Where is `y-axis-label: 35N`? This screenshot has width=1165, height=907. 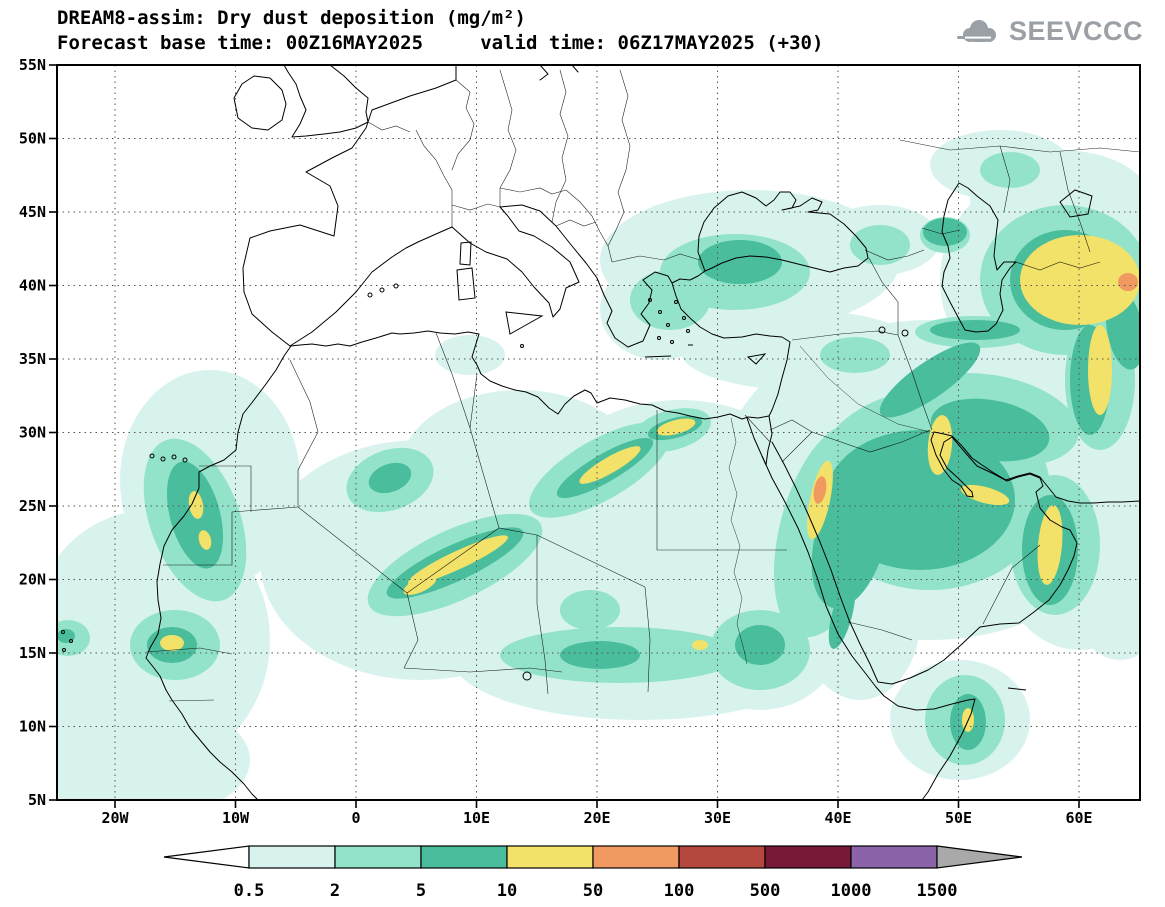
y-axis-label: 35N is located at coordinates (32, 359).